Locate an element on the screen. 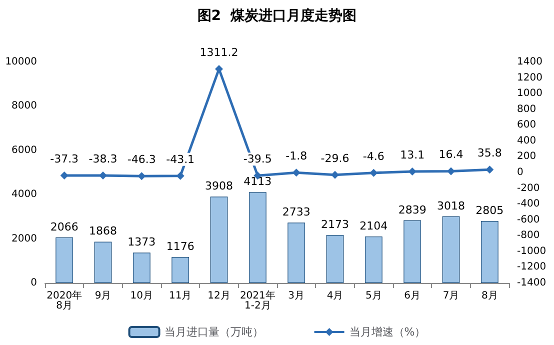  data-label: 13.1 is located at coordinates (412, 155).